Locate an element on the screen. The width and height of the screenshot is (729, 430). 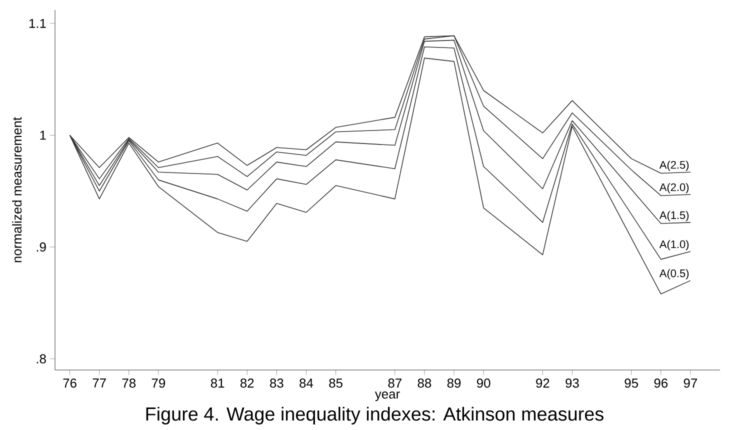
y-tick-label: 1.1 is located at coordinates (37, 23).